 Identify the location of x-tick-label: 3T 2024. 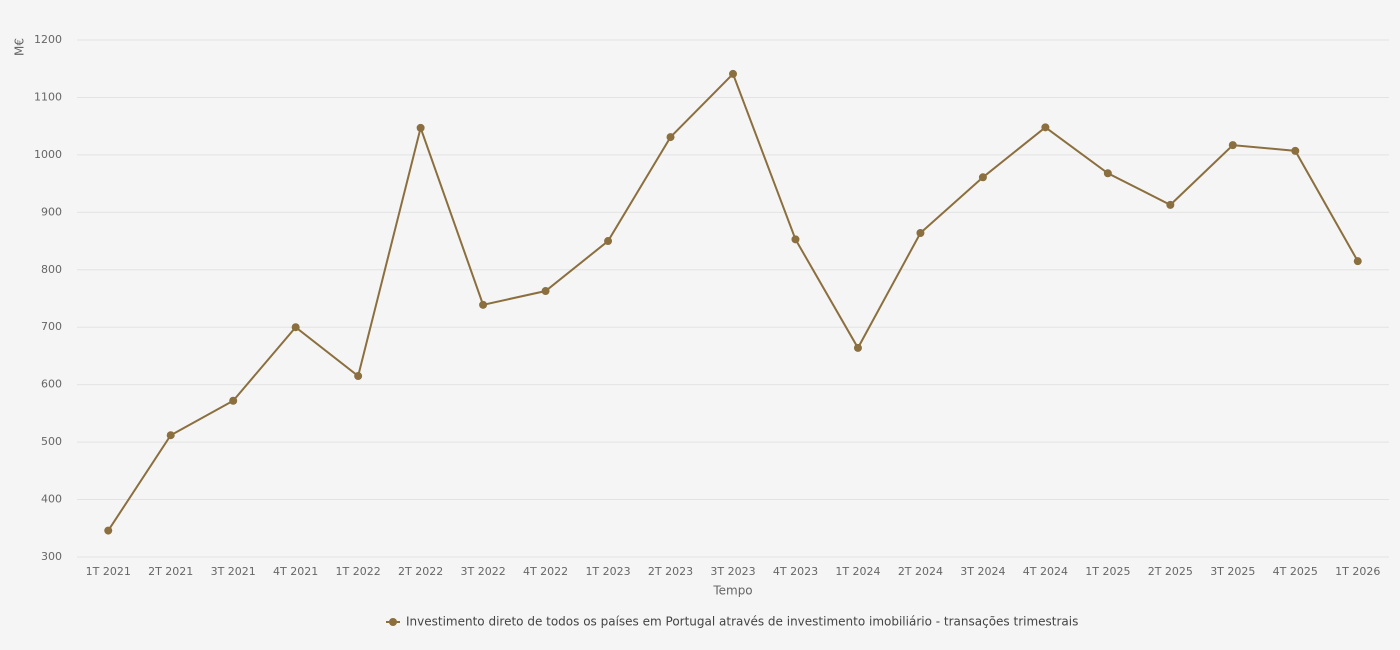
(982, 571).